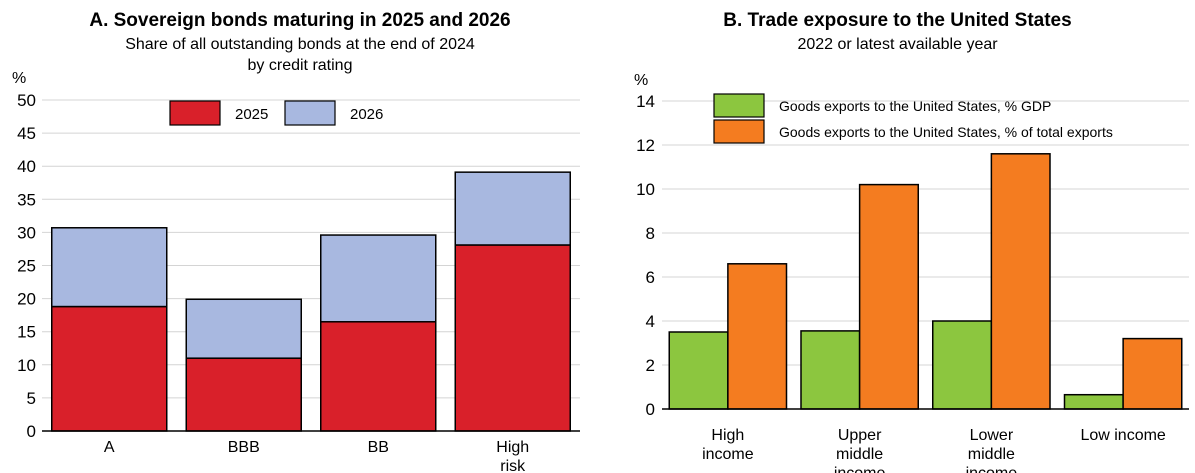  What do you see at coordinates (26, 100) in the screenshot?
I see `y-tick-label: 50` at bounding box center [26, 100].